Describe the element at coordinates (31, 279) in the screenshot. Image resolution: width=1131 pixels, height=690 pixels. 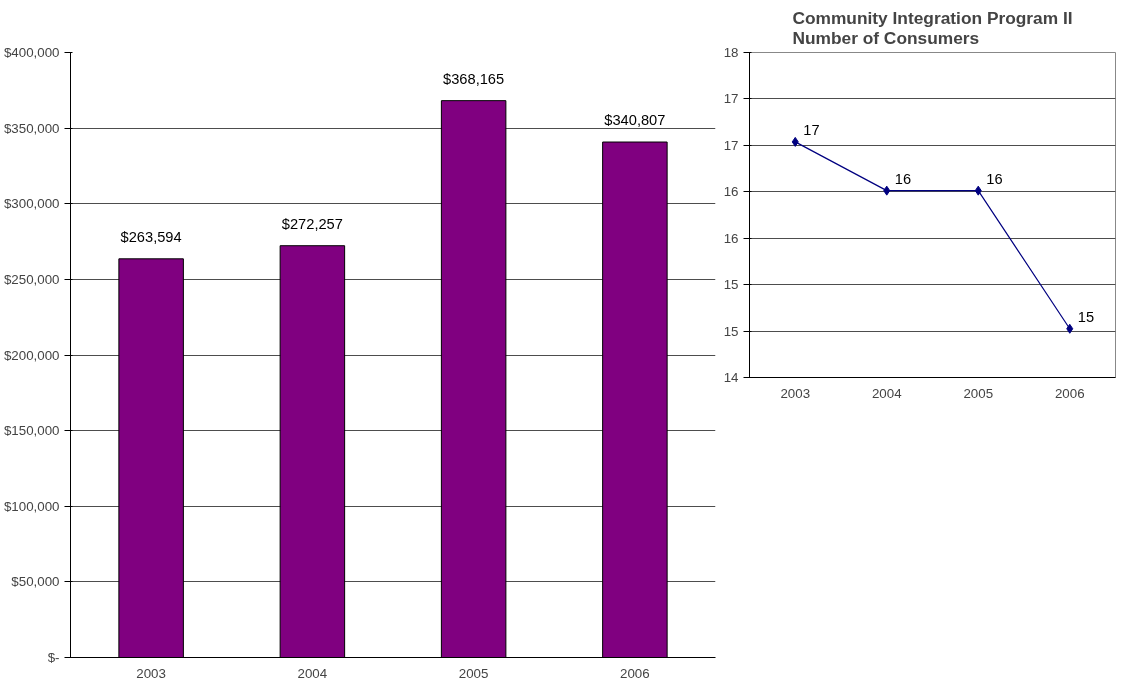
I see `y-tick-label: $250,000` at that location.